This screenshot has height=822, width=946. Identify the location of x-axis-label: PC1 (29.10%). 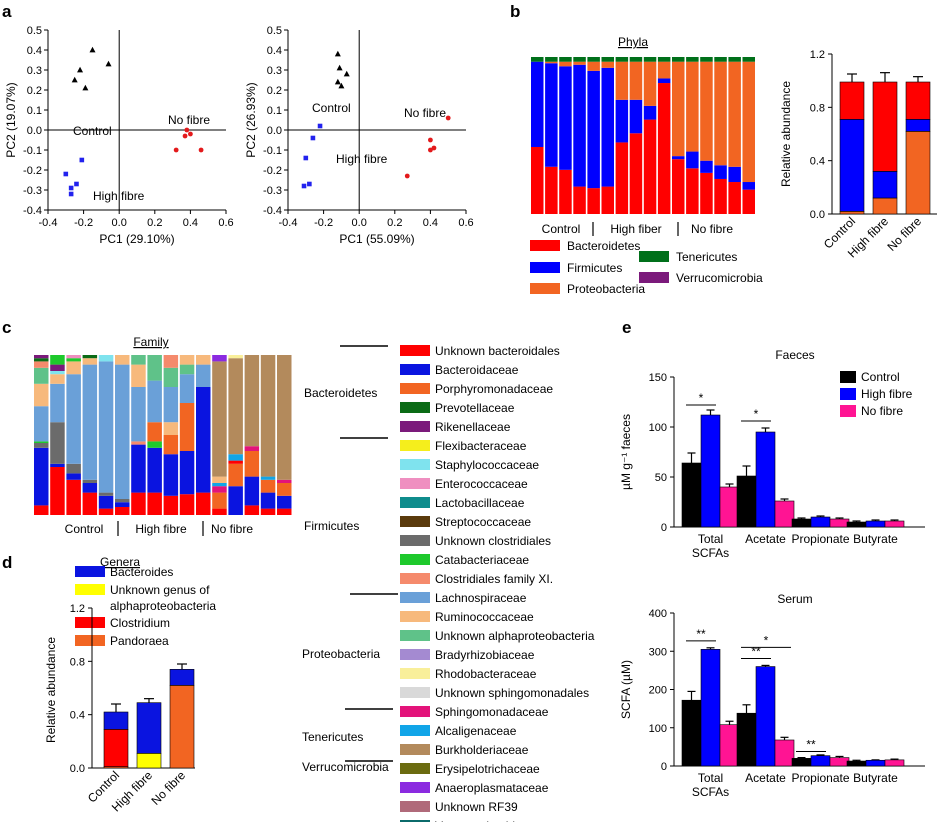
(136, 239).